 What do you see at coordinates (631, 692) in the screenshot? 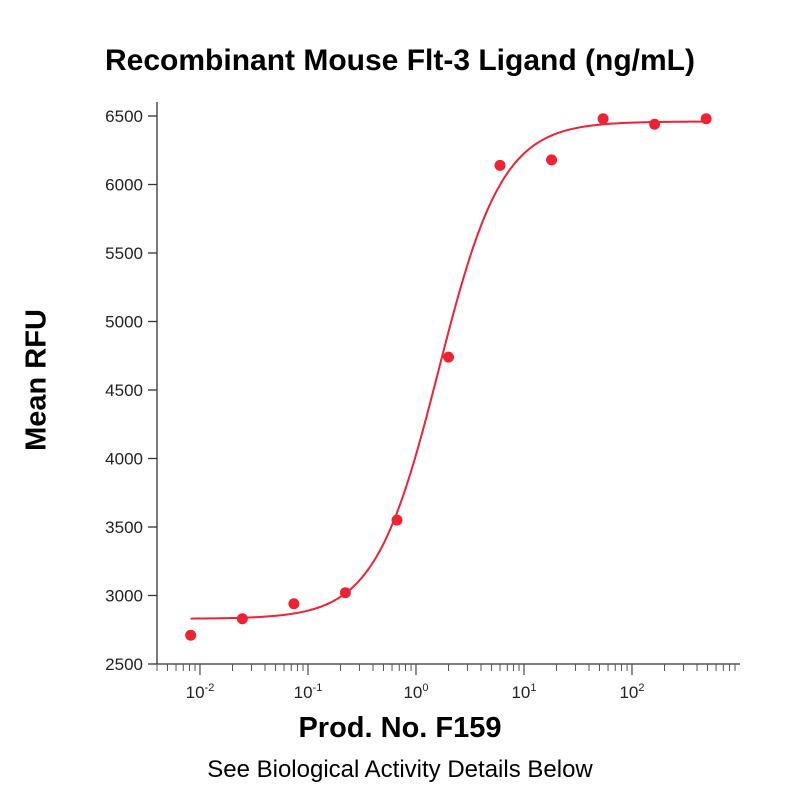
I see `x-tick-label: 10²` at bounding box center [631, 692].